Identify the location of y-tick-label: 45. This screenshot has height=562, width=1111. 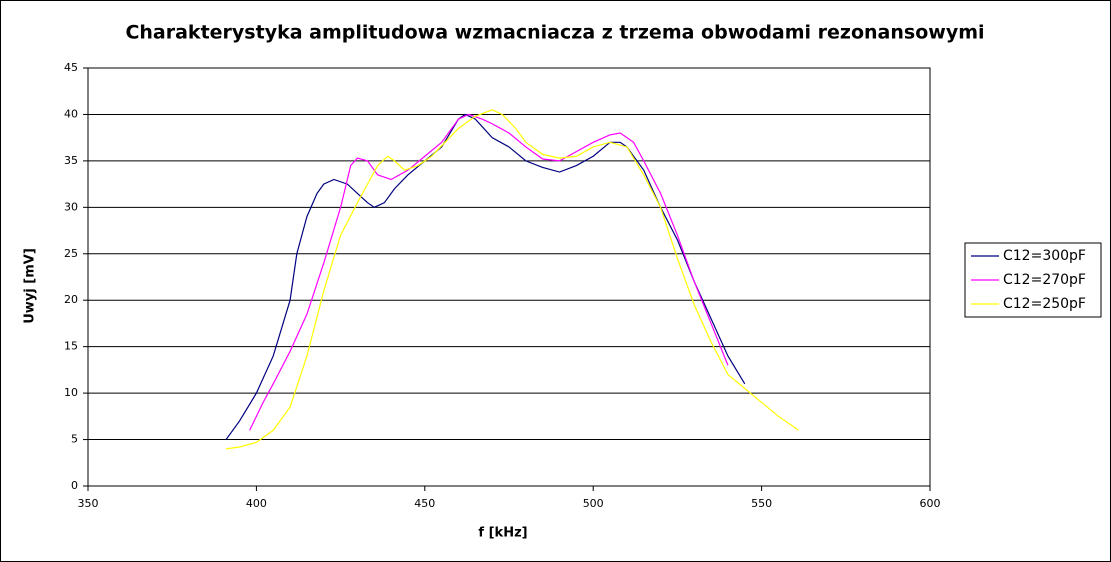
(71, 67).